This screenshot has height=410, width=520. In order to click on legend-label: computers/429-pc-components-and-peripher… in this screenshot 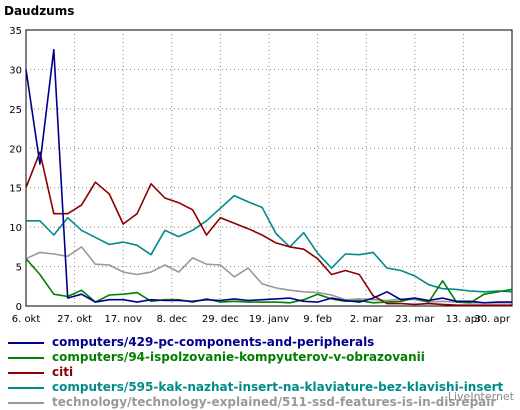, I will do `click(213, 342)`.